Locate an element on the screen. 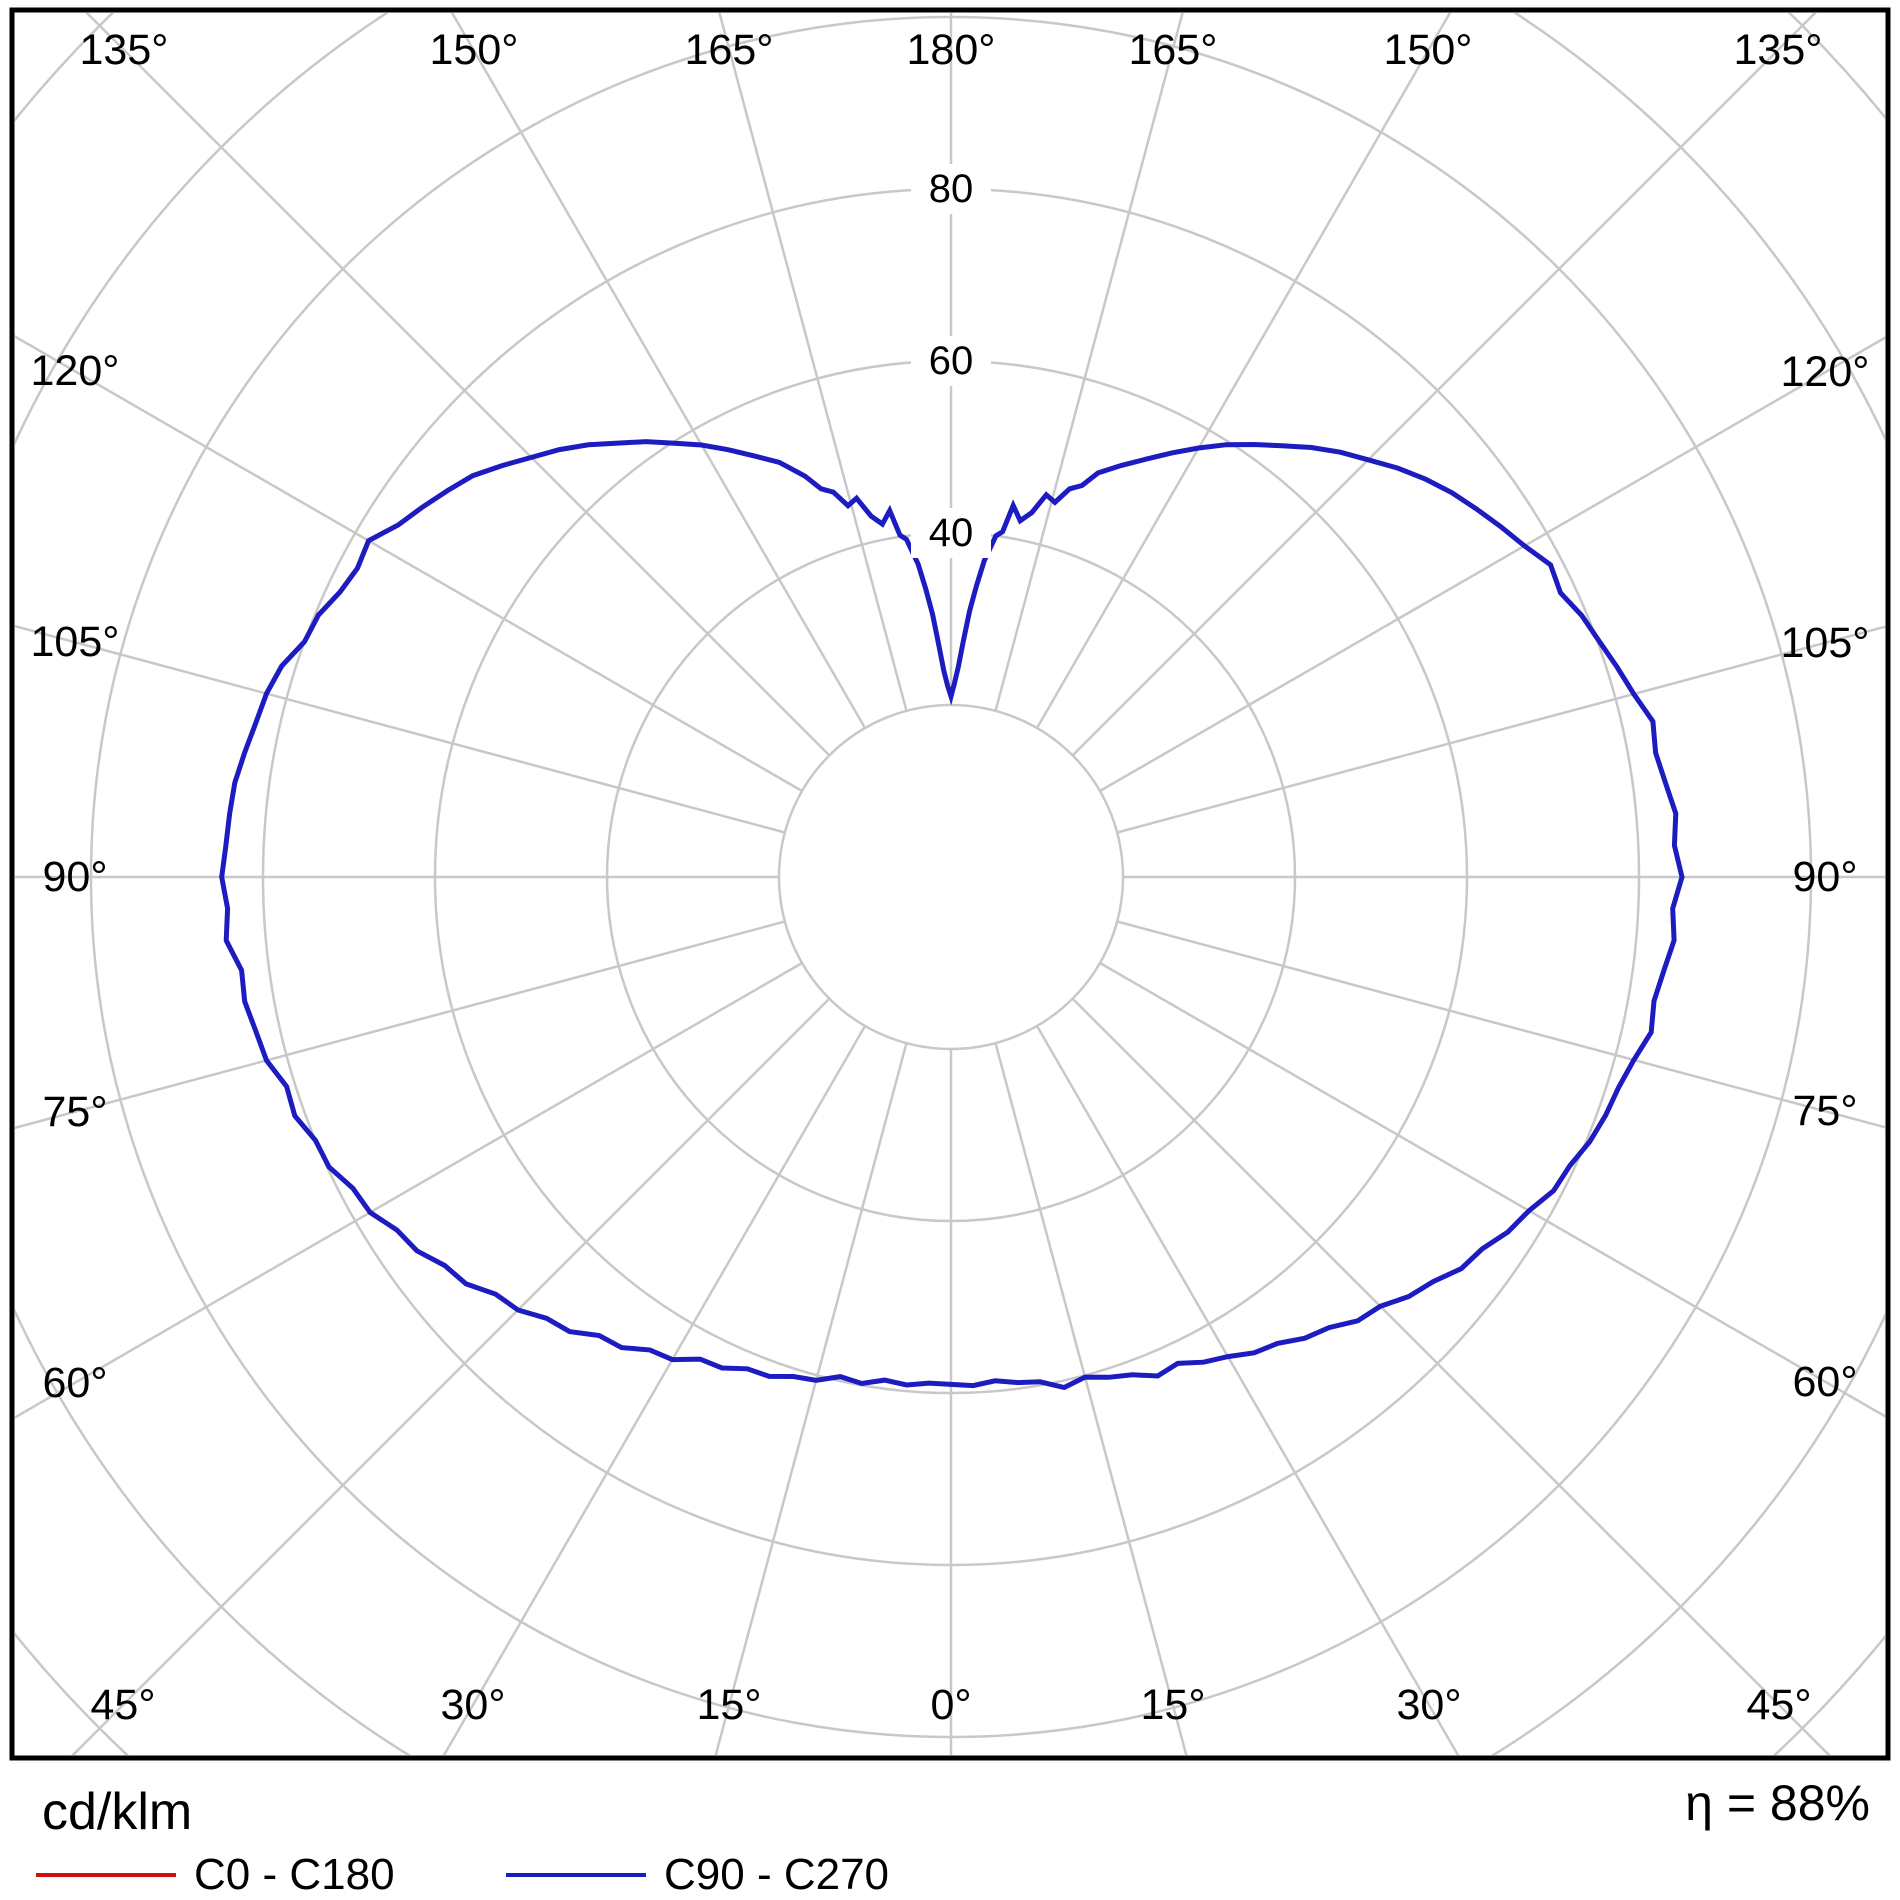 The image size is (1900, 1900). radial-tick-label: 40 is located at coordinates (951, 533).